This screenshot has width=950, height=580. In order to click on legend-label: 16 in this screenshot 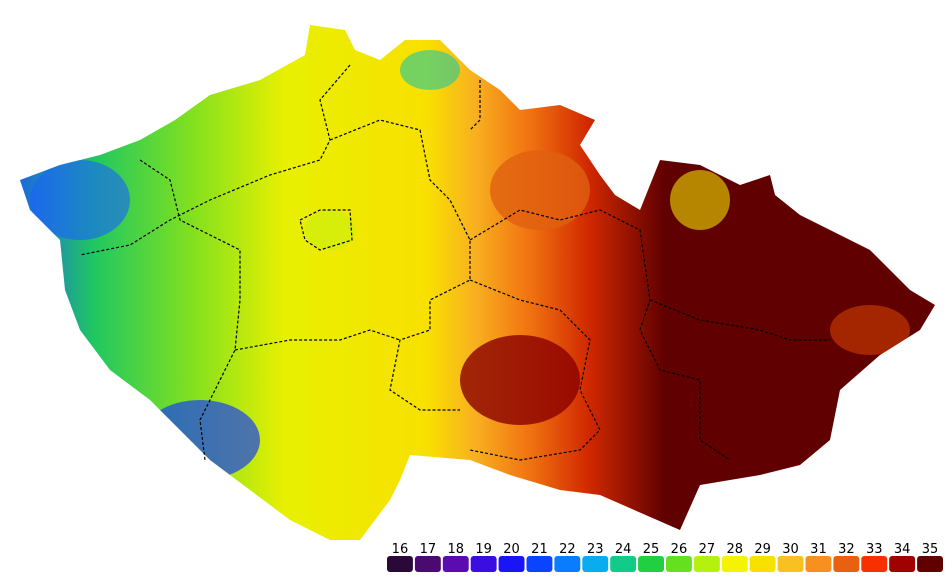, I will do `click(400, 549)`.